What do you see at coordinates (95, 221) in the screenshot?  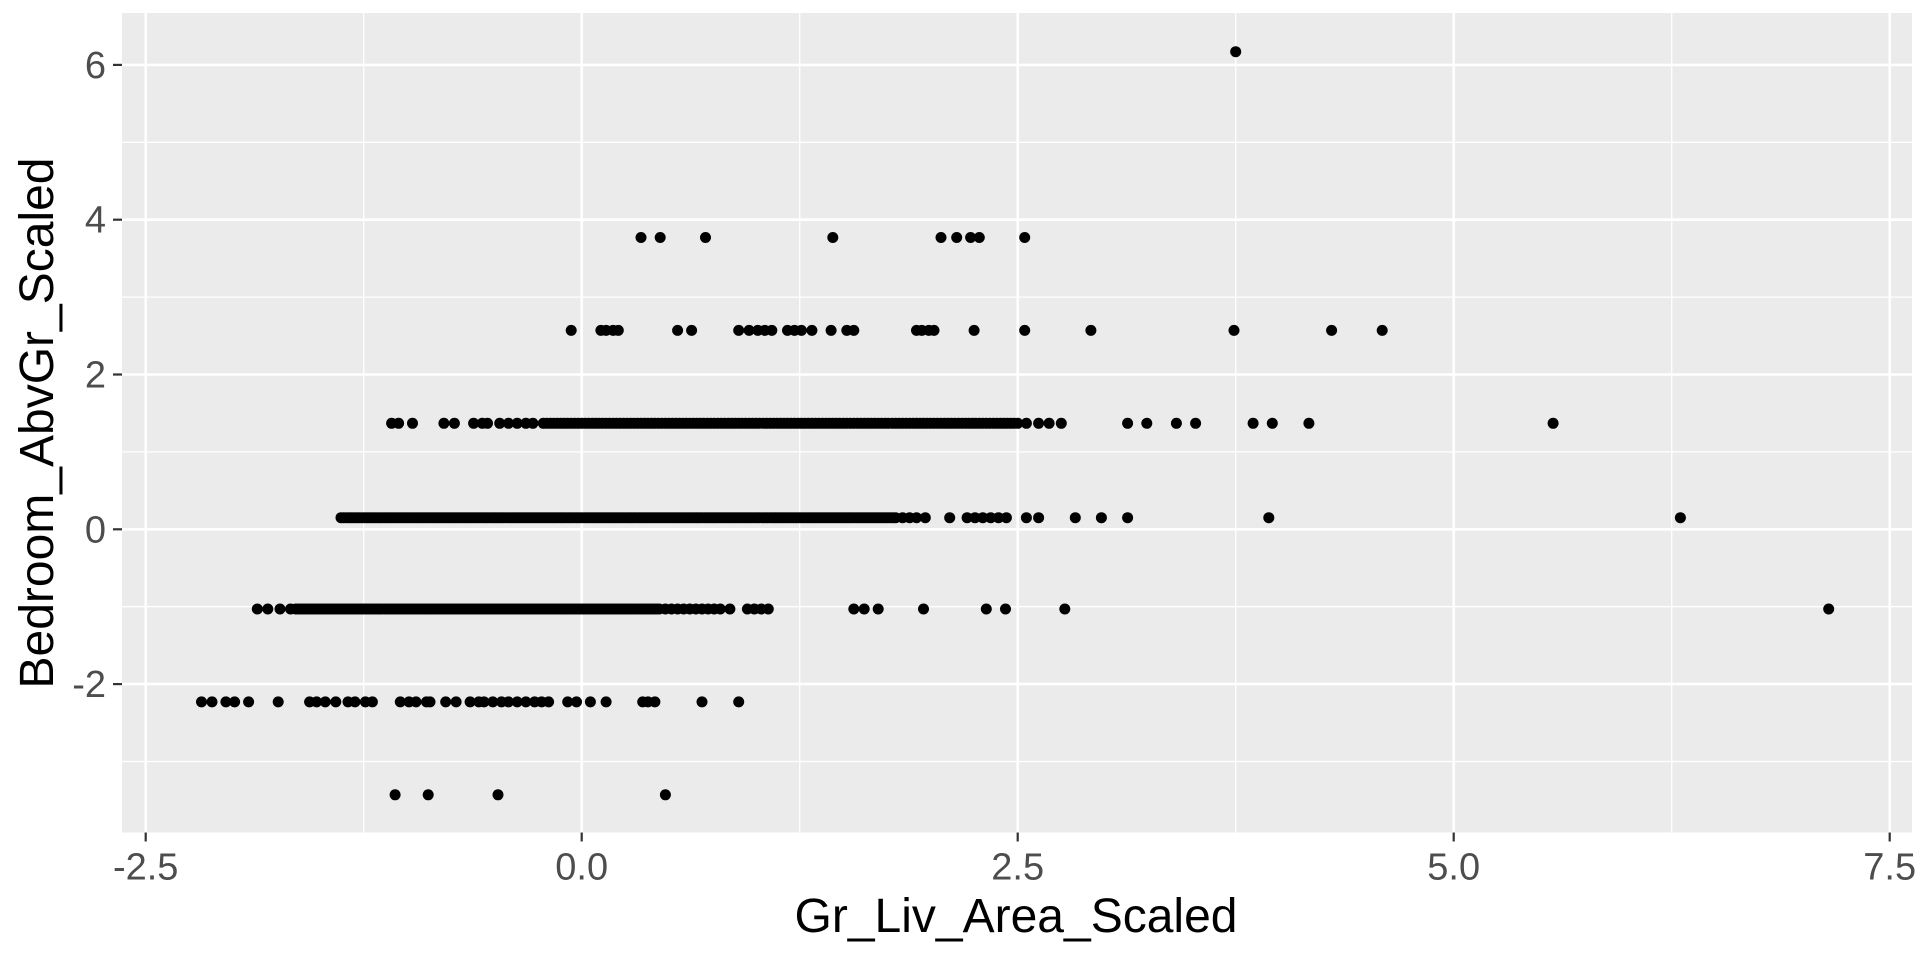 I see `y-tick-label: 4` at bounding box center [95, 221].